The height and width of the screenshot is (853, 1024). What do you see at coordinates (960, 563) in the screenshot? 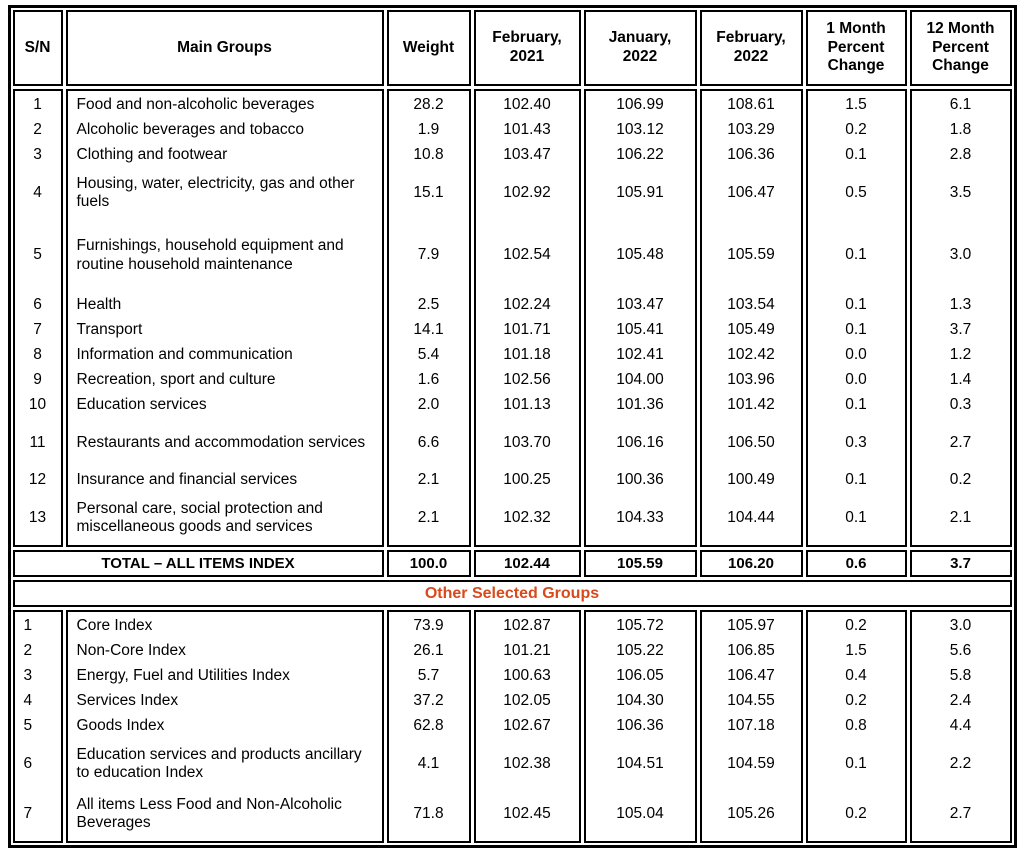
I see `total-chg12: 3.7` at bounding box center [960, 563].